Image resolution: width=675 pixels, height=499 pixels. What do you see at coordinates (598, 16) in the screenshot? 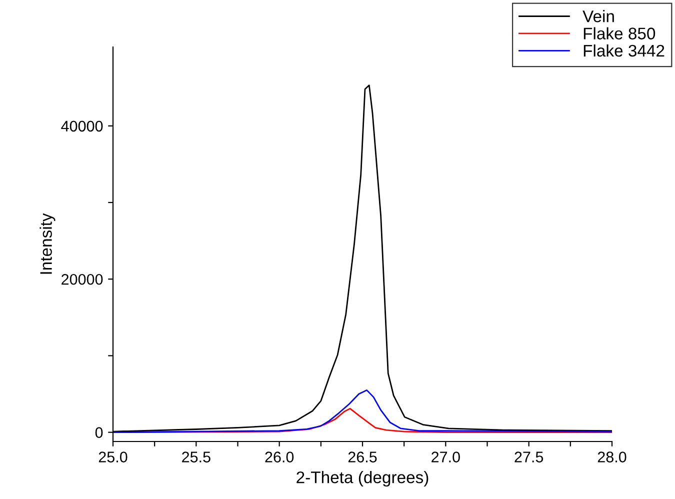
I see `legend-label: Vein` at bounding box center [598, 16].